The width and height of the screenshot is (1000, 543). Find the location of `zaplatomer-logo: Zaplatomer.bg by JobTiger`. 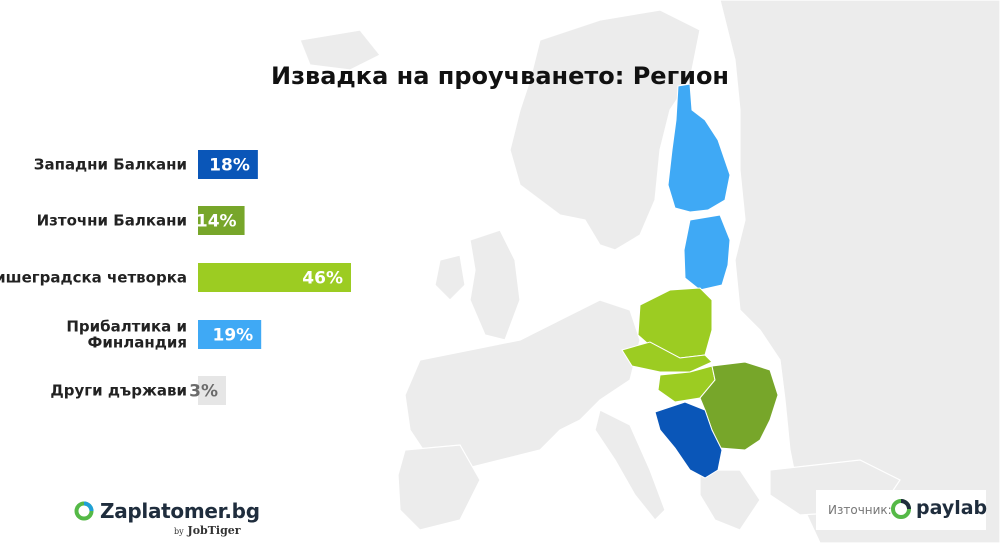

zaplatomer-logo: Zaplatomer.bg by JobTiger is located at coordinates (169, 517).